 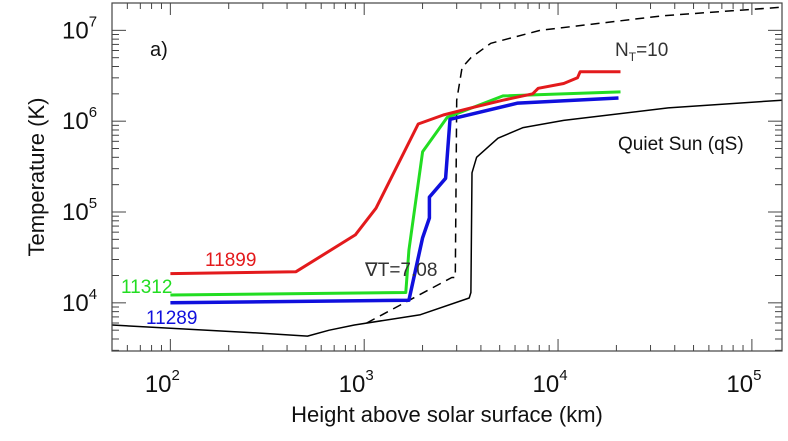 What do you see at coordinates (93, 21) in the screenshot?
I see `y-tick-exponent: 7` at bounding box center [93, 21].